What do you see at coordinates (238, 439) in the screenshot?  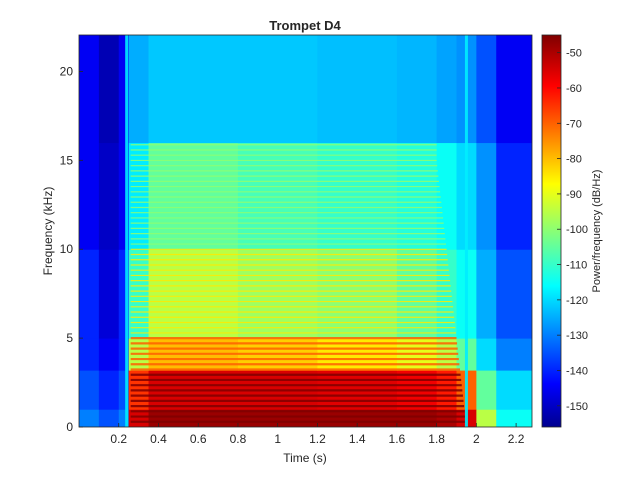 I see `x-tick-label: 0.8` at bounding box center [238, 439].